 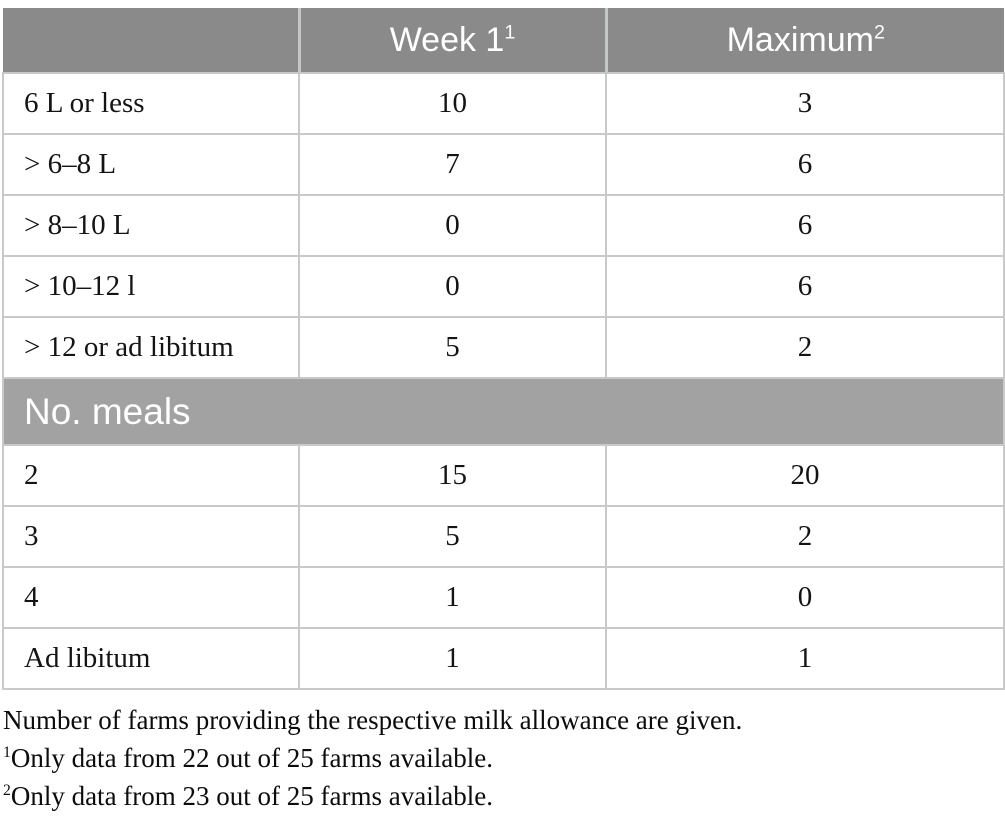 I want to click on table-row: Ad libitum 1 1, so click(x=503, y=658).